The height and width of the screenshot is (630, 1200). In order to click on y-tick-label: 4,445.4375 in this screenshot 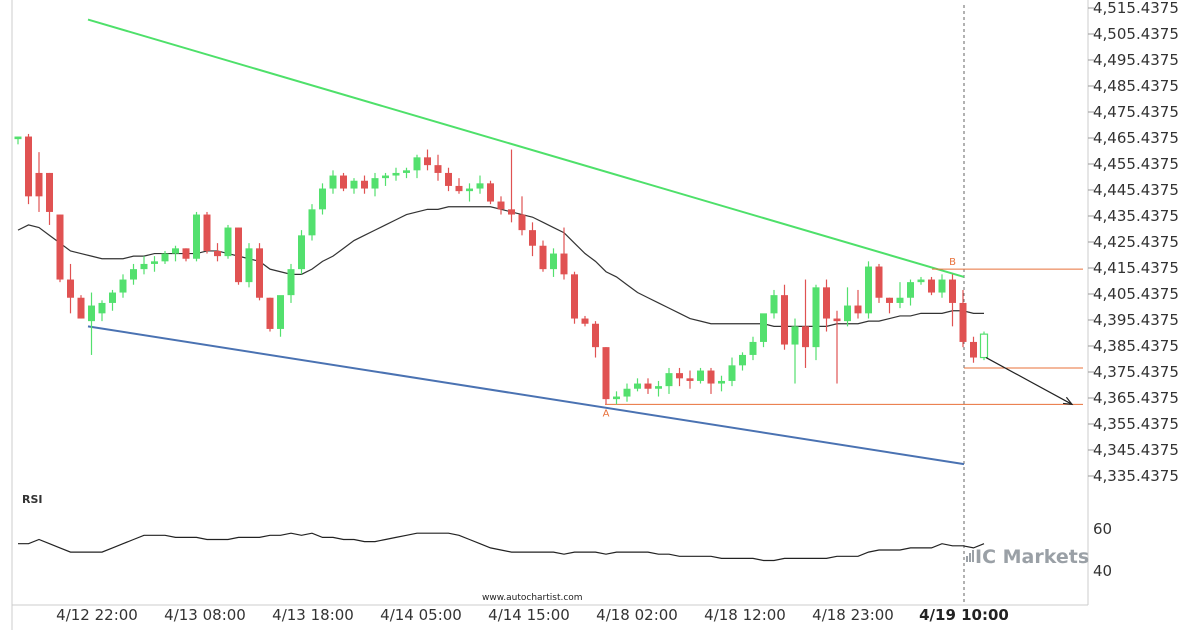, I will do `click(1136, 190)`.